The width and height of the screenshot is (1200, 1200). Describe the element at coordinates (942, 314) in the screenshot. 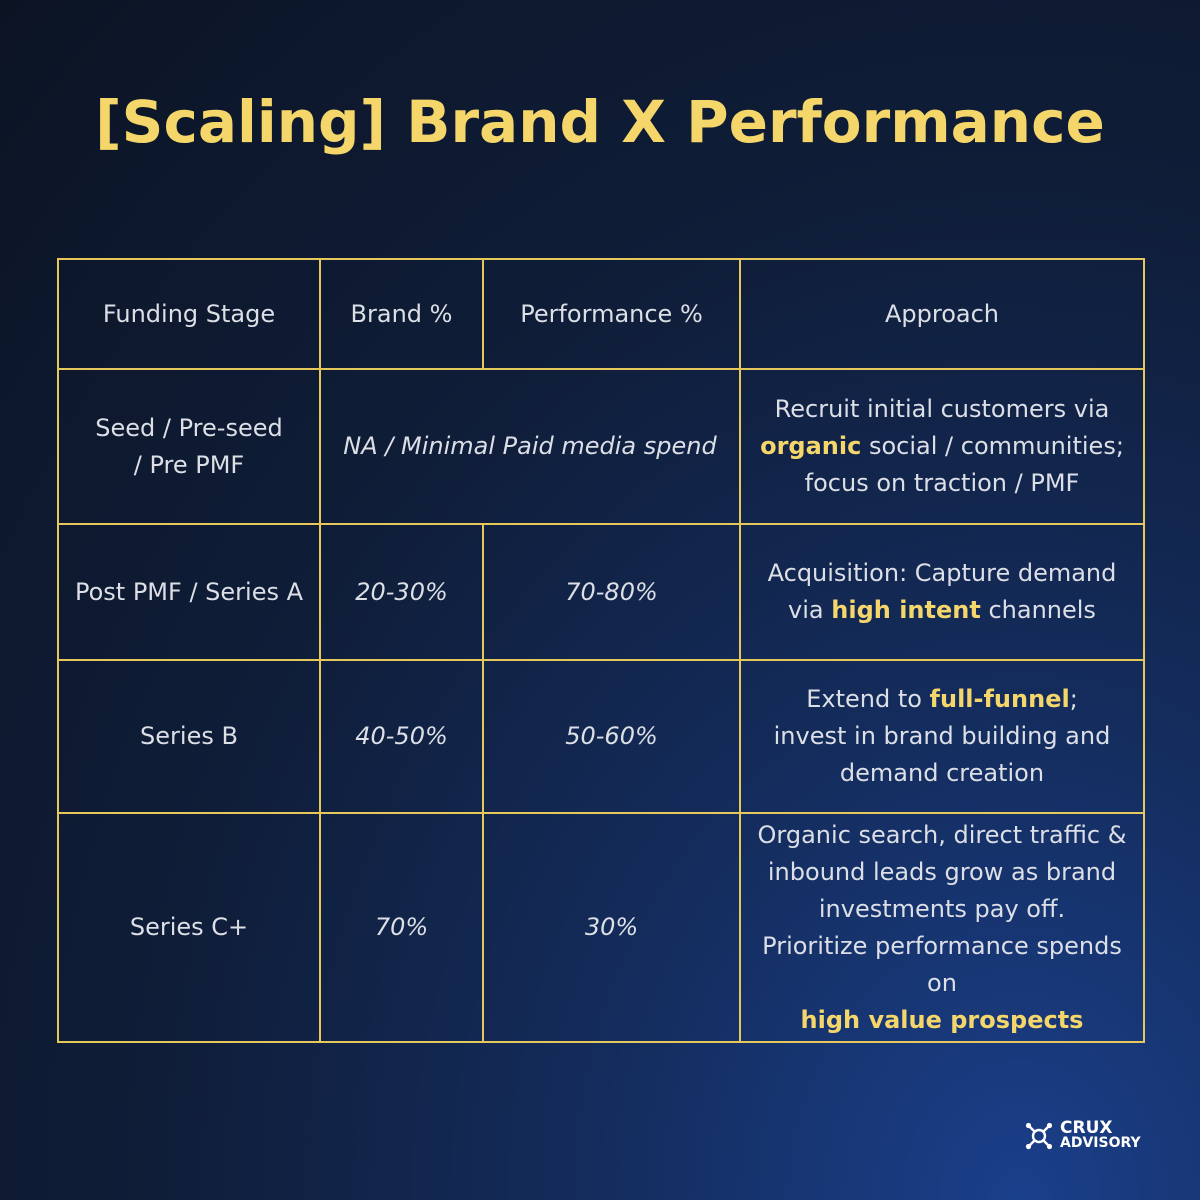

I see `header-approach: Approach` at that location.